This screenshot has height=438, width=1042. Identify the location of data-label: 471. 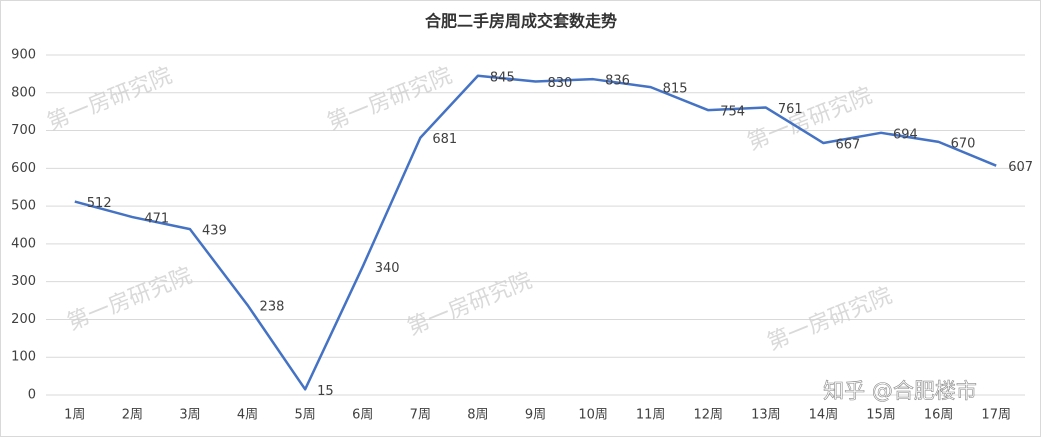
(156, 219).